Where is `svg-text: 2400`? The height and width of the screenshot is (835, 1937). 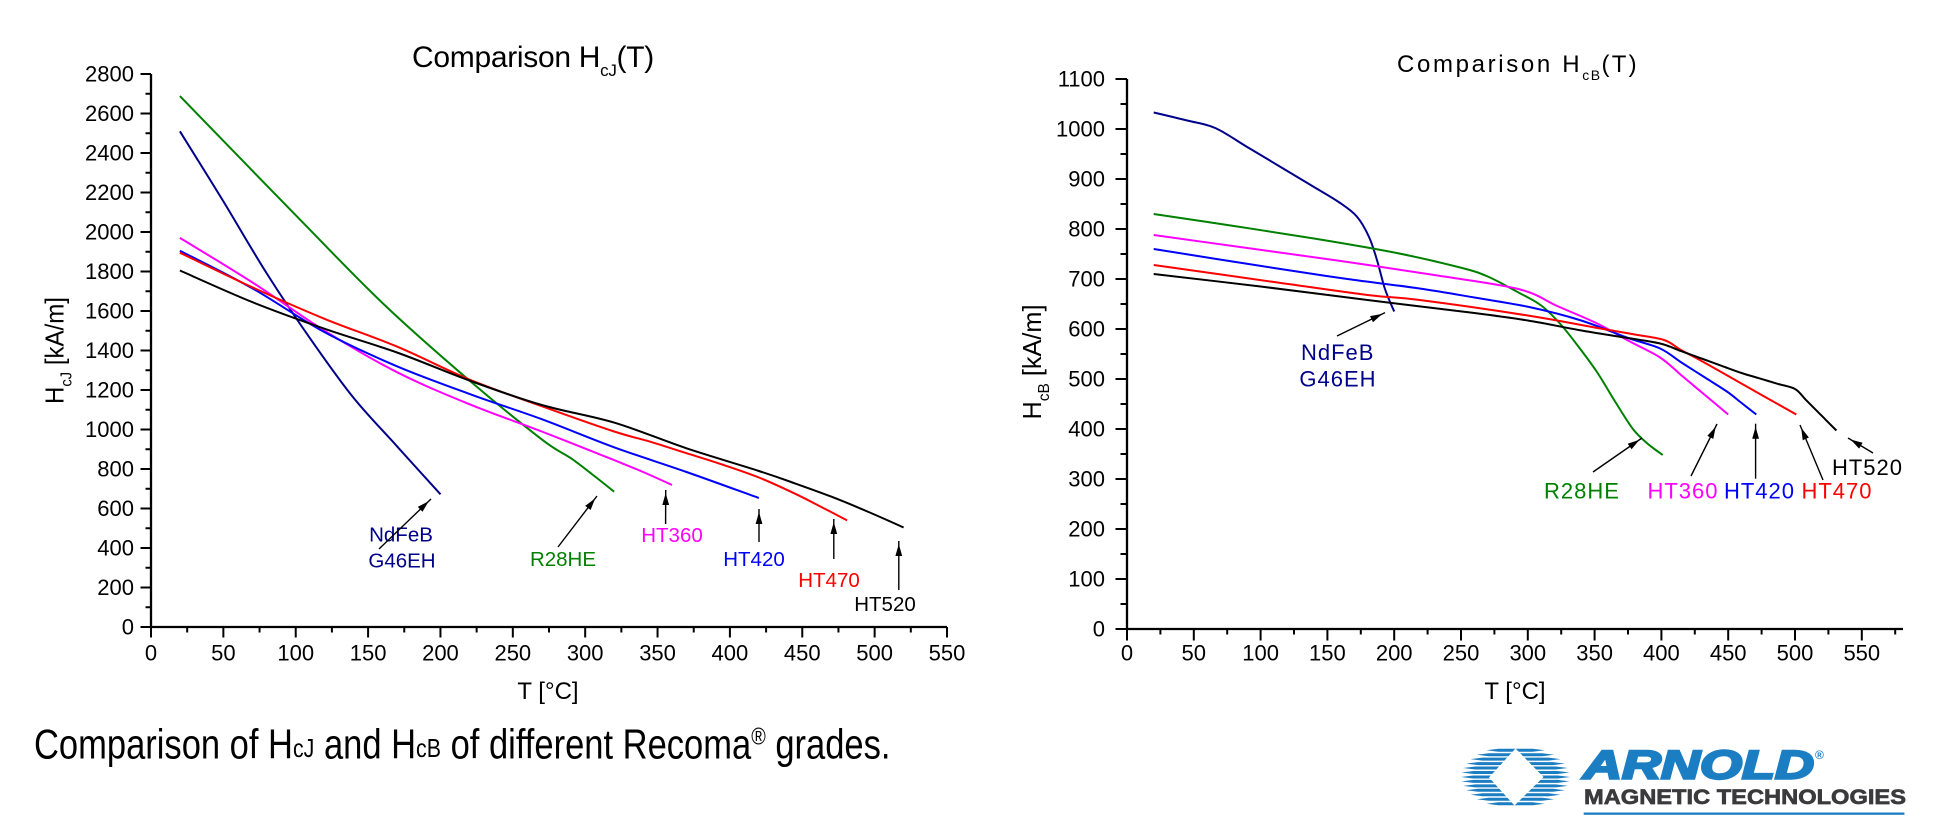 svg-text: 2400 is located at coordinates (109, 153).